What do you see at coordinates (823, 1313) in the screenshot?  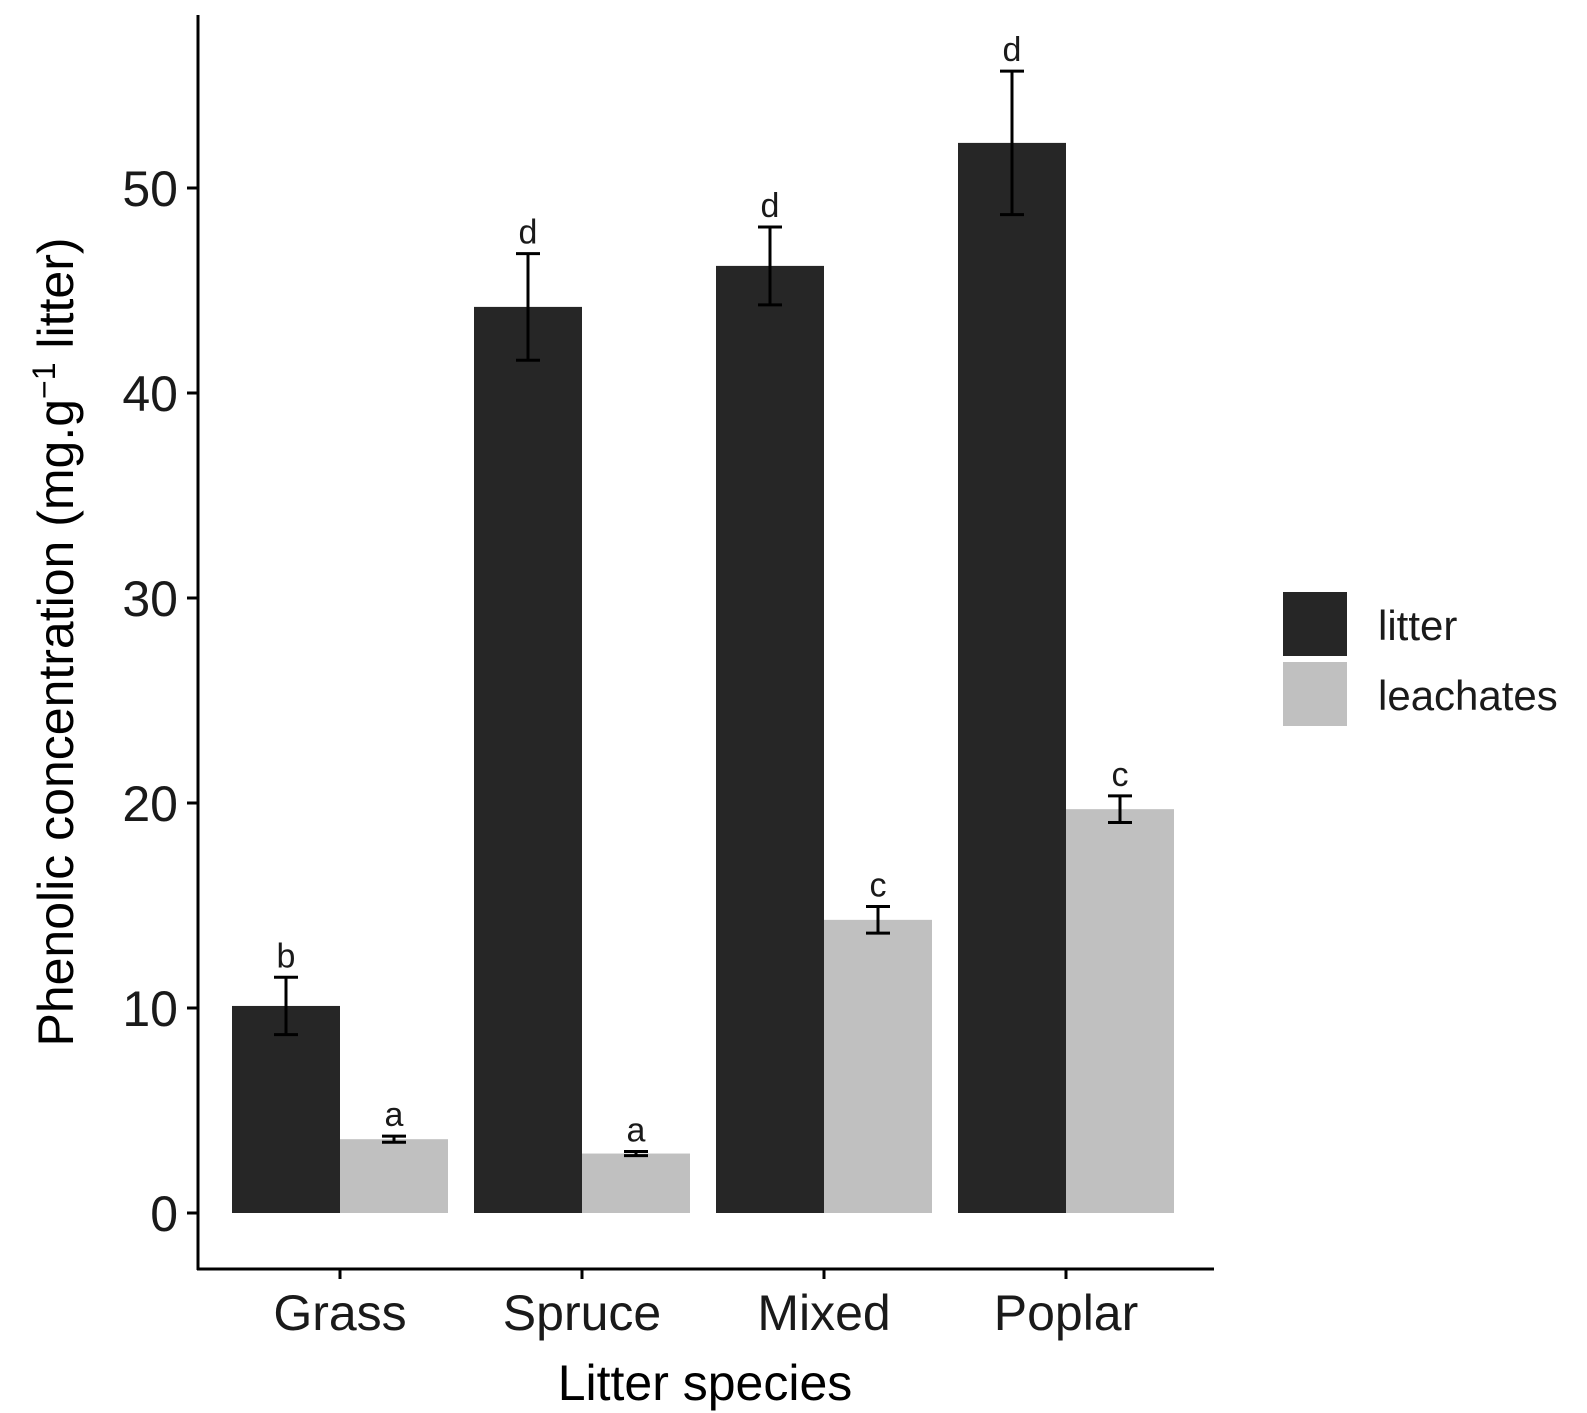 I see `x-tick-label-mixed: Mixed` at bounding box center [823, 1313].